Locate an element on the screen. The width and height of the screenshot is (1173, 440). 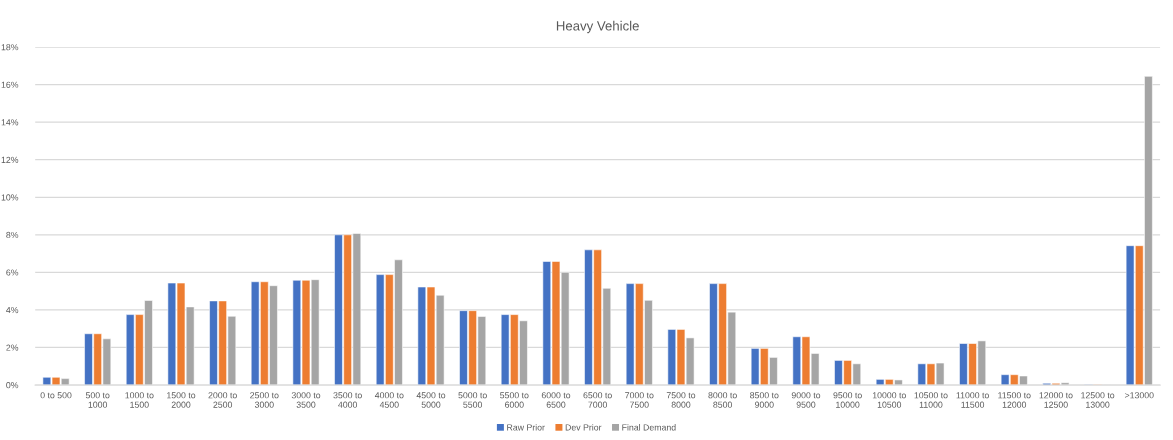
x-tick-label: 12500 to 13000 is located at coordinates (1098, 400).